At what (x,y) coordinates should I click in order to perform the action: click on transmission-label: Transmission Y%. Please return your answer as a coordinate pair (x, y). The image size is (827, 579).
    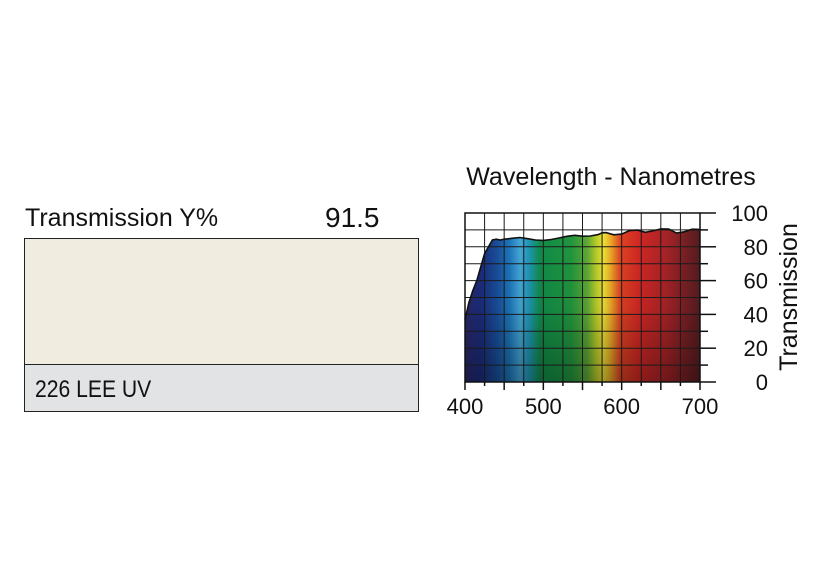
    Looking at the image, I should click on (122, 218).